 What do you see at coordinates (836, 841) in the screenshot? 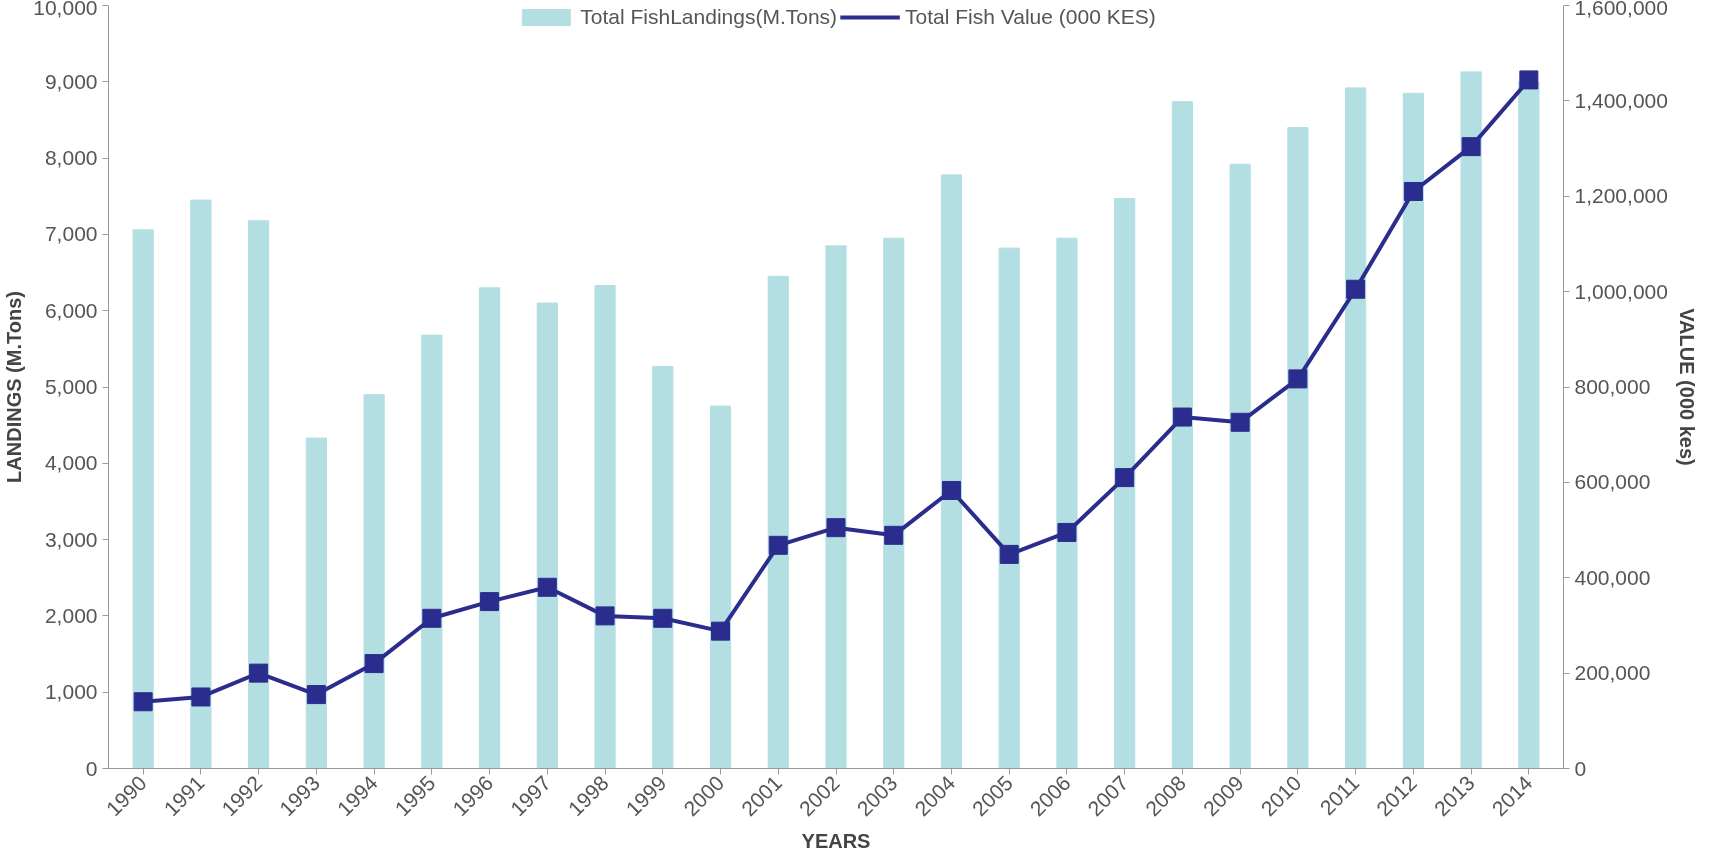
I see `x-axis-title: YEARS` at bounding box center [836, 841].